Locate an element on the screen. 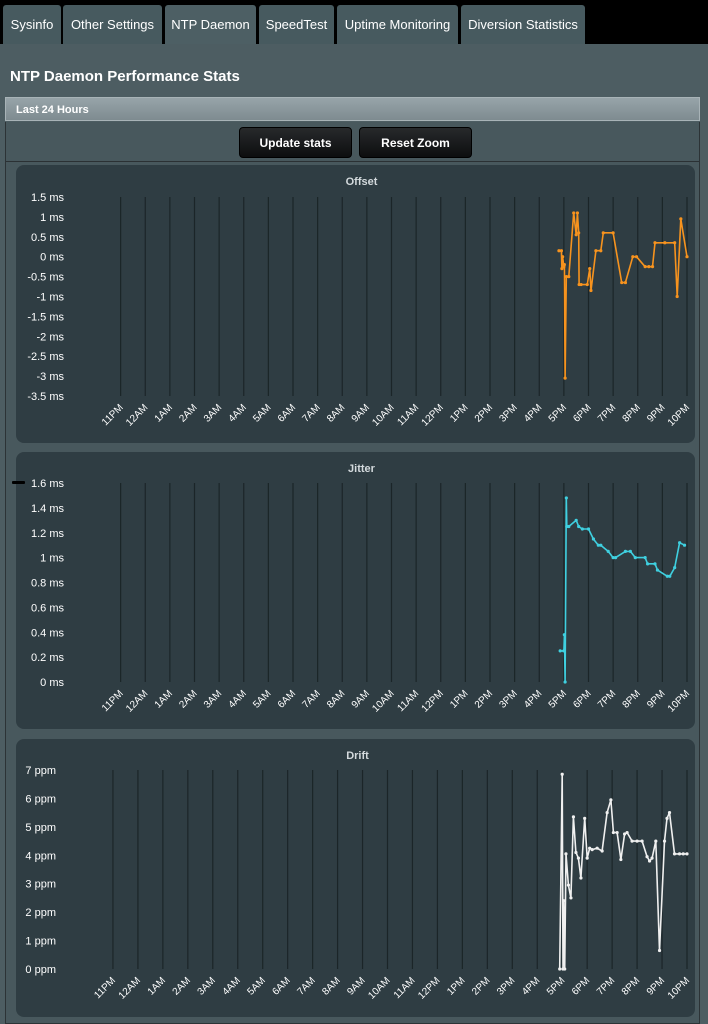 The width and height of the screenshot is (708, 1024). reset-zoom-button: Reset Zoom is located at coordinates (415, 142).